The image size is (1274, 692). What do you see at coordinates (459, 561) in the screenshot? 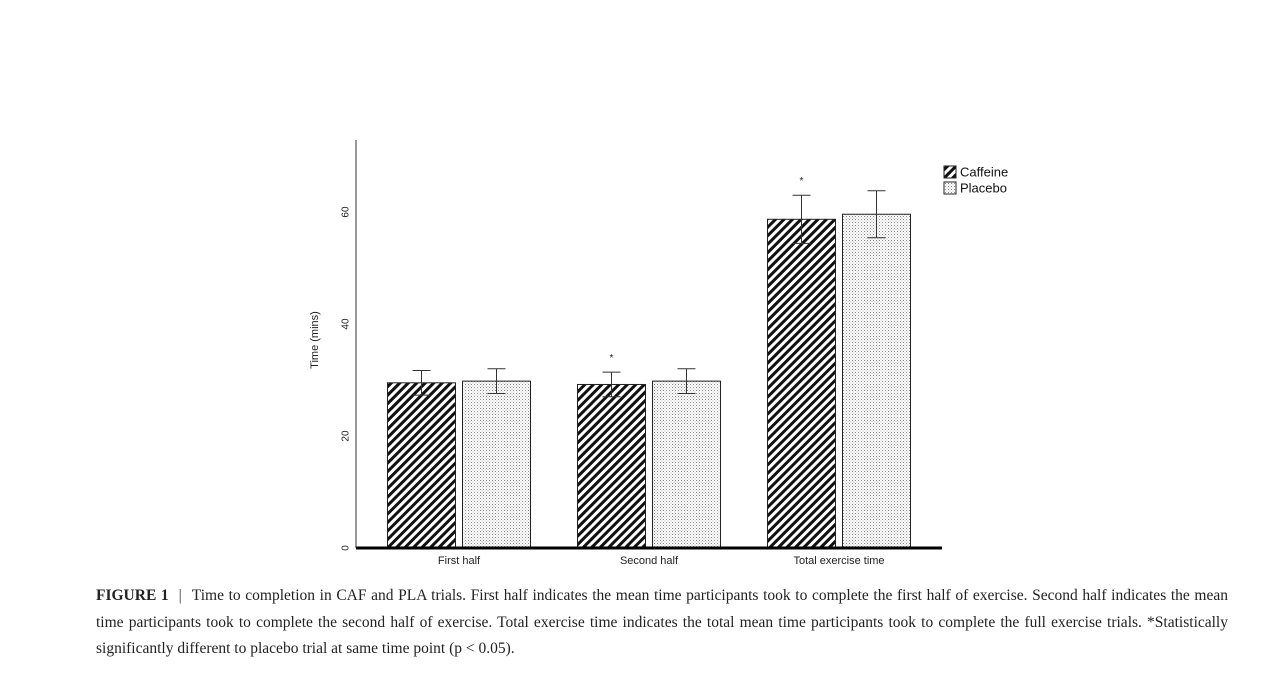
I see `x-tick-label: First half` at bounding box center [459, 561].